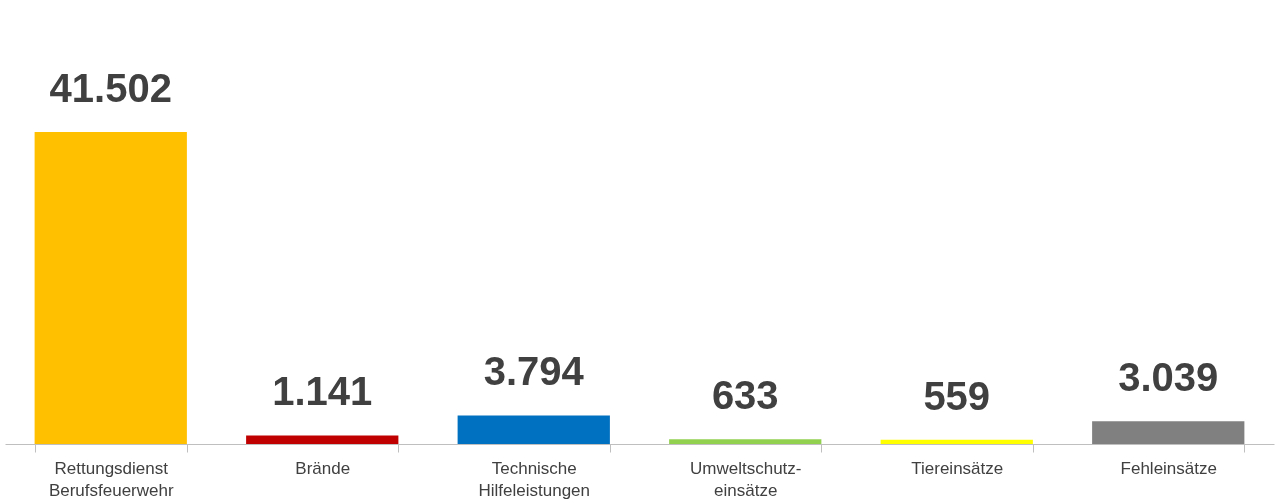 This screenshot has height=503, width=1279. What do you see at coordinates (111, 479) in the screenshot?
I see `x-tick-label: Rettungsdienst Berufsfeuerwehr` at bounding box center [111, 479].